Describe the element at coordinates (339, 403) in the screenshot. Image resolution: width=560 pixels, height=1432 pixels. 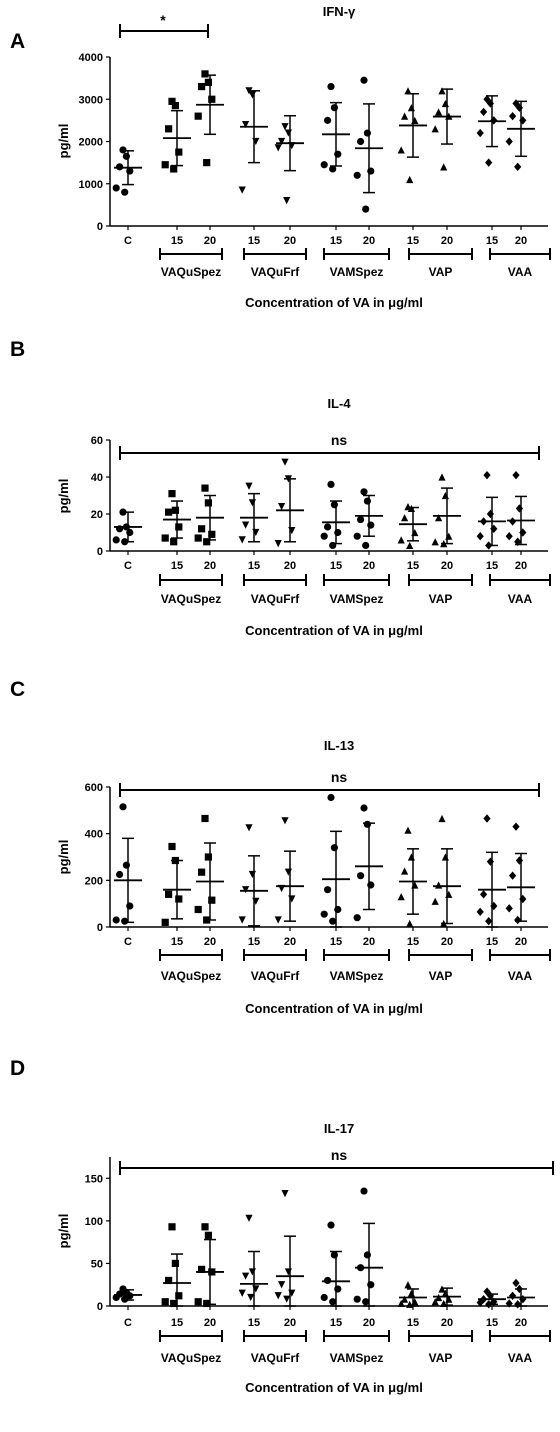
I see `chart-title: IL-4` at that location.